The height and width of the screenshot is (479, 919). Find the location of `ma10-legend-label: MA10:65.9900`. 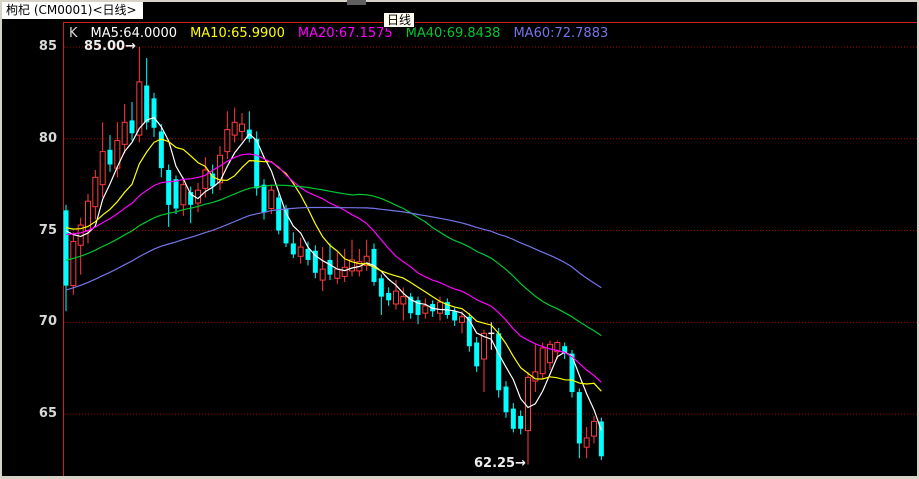

ma10-legend-label: MA10:65.9900 is located at coordinates (237, 33).